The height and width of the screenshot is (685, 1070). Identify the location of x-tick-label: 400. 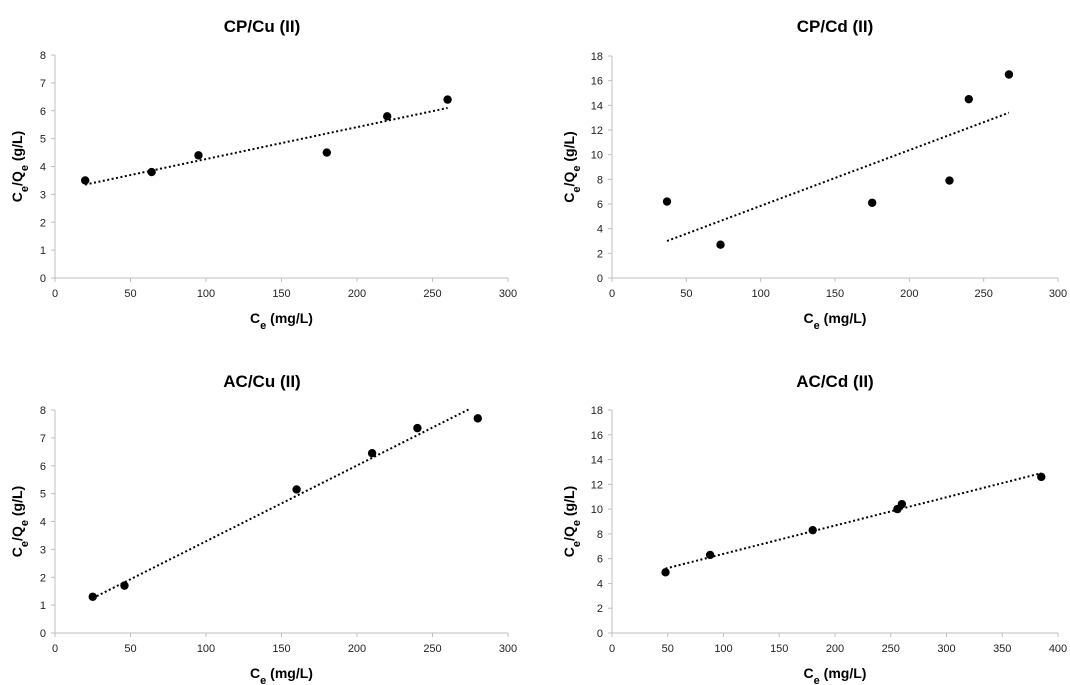
(1058, 649).